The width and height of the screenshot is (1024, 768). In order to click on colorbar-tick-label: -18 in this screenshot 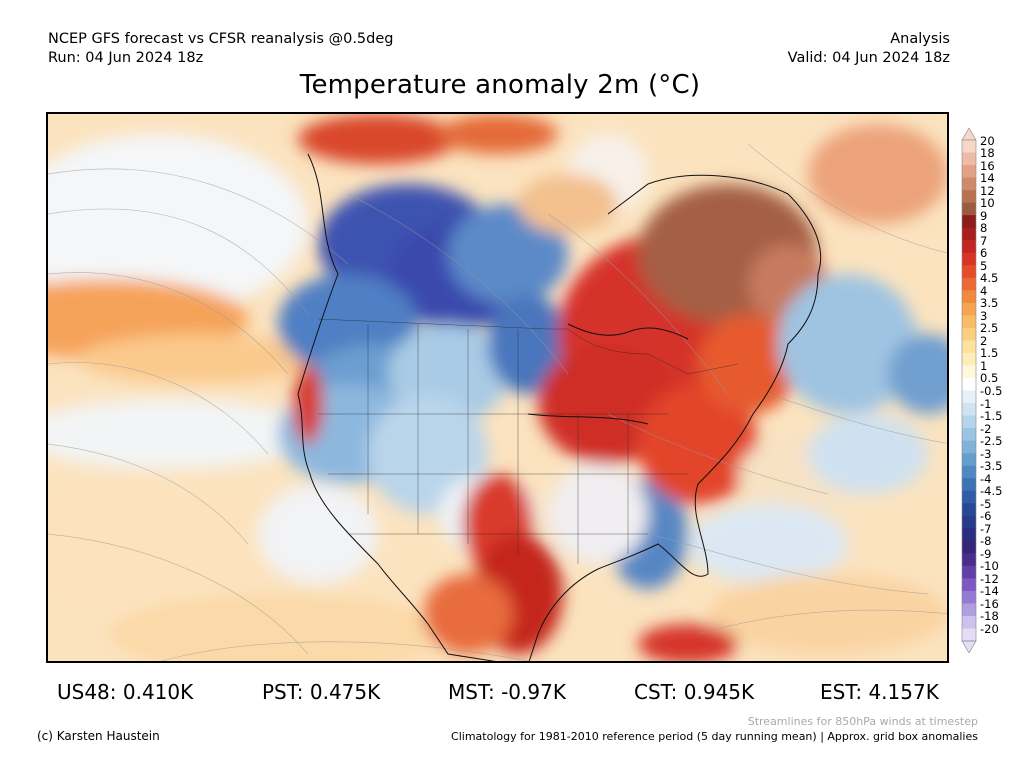, I will do `click(989, 616)`.